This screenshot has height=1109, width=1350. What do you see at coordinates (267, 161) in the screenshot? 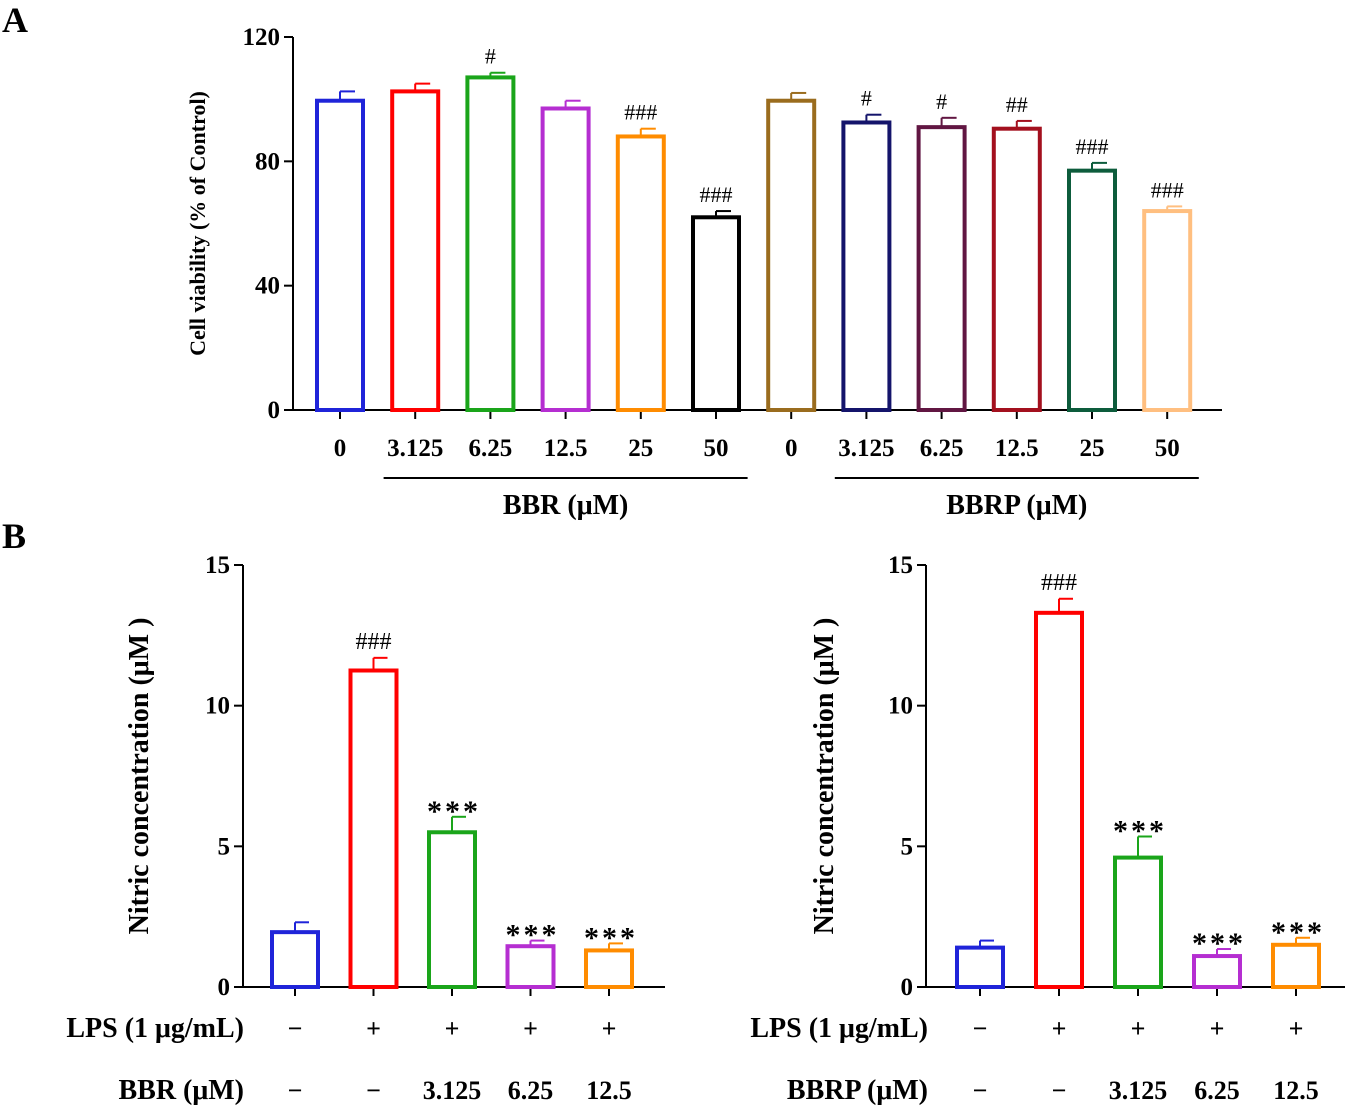
I see `y-tick-label: 80` at bounding box center [267, 161].